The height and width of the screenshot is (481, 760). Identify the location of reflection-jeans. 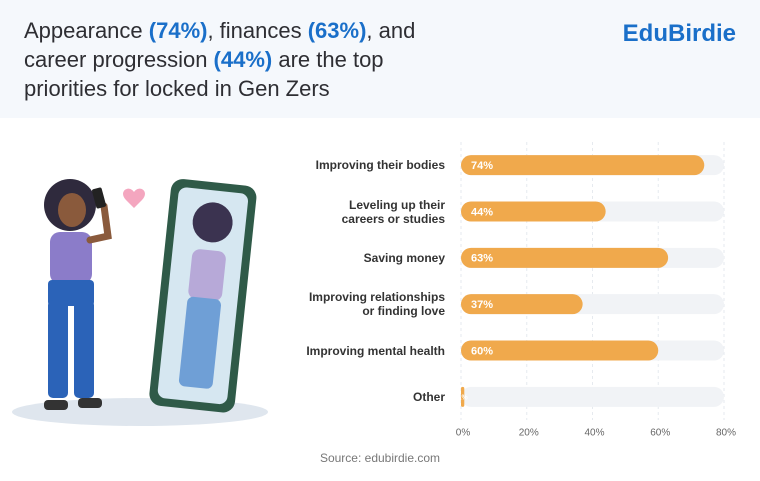
(199, 342).